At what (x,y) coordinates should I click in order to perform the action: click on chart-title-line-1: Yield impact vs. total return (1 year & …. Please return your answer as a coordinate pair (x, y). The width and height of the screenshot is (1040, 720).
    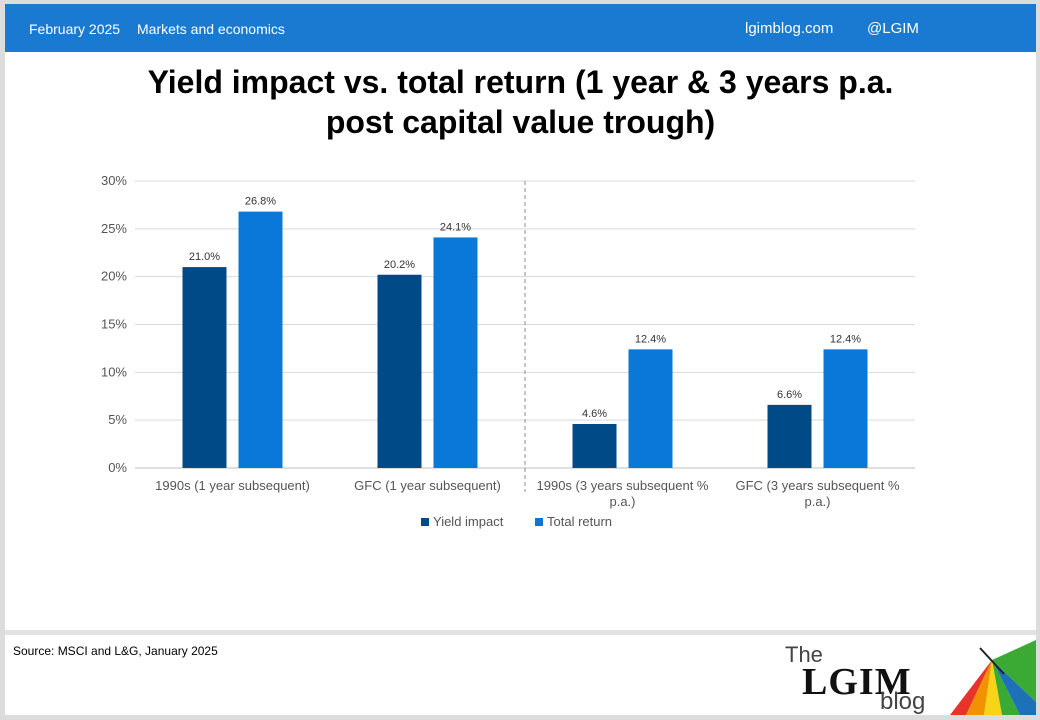
    Looking at the image, I should click on (520, 82).